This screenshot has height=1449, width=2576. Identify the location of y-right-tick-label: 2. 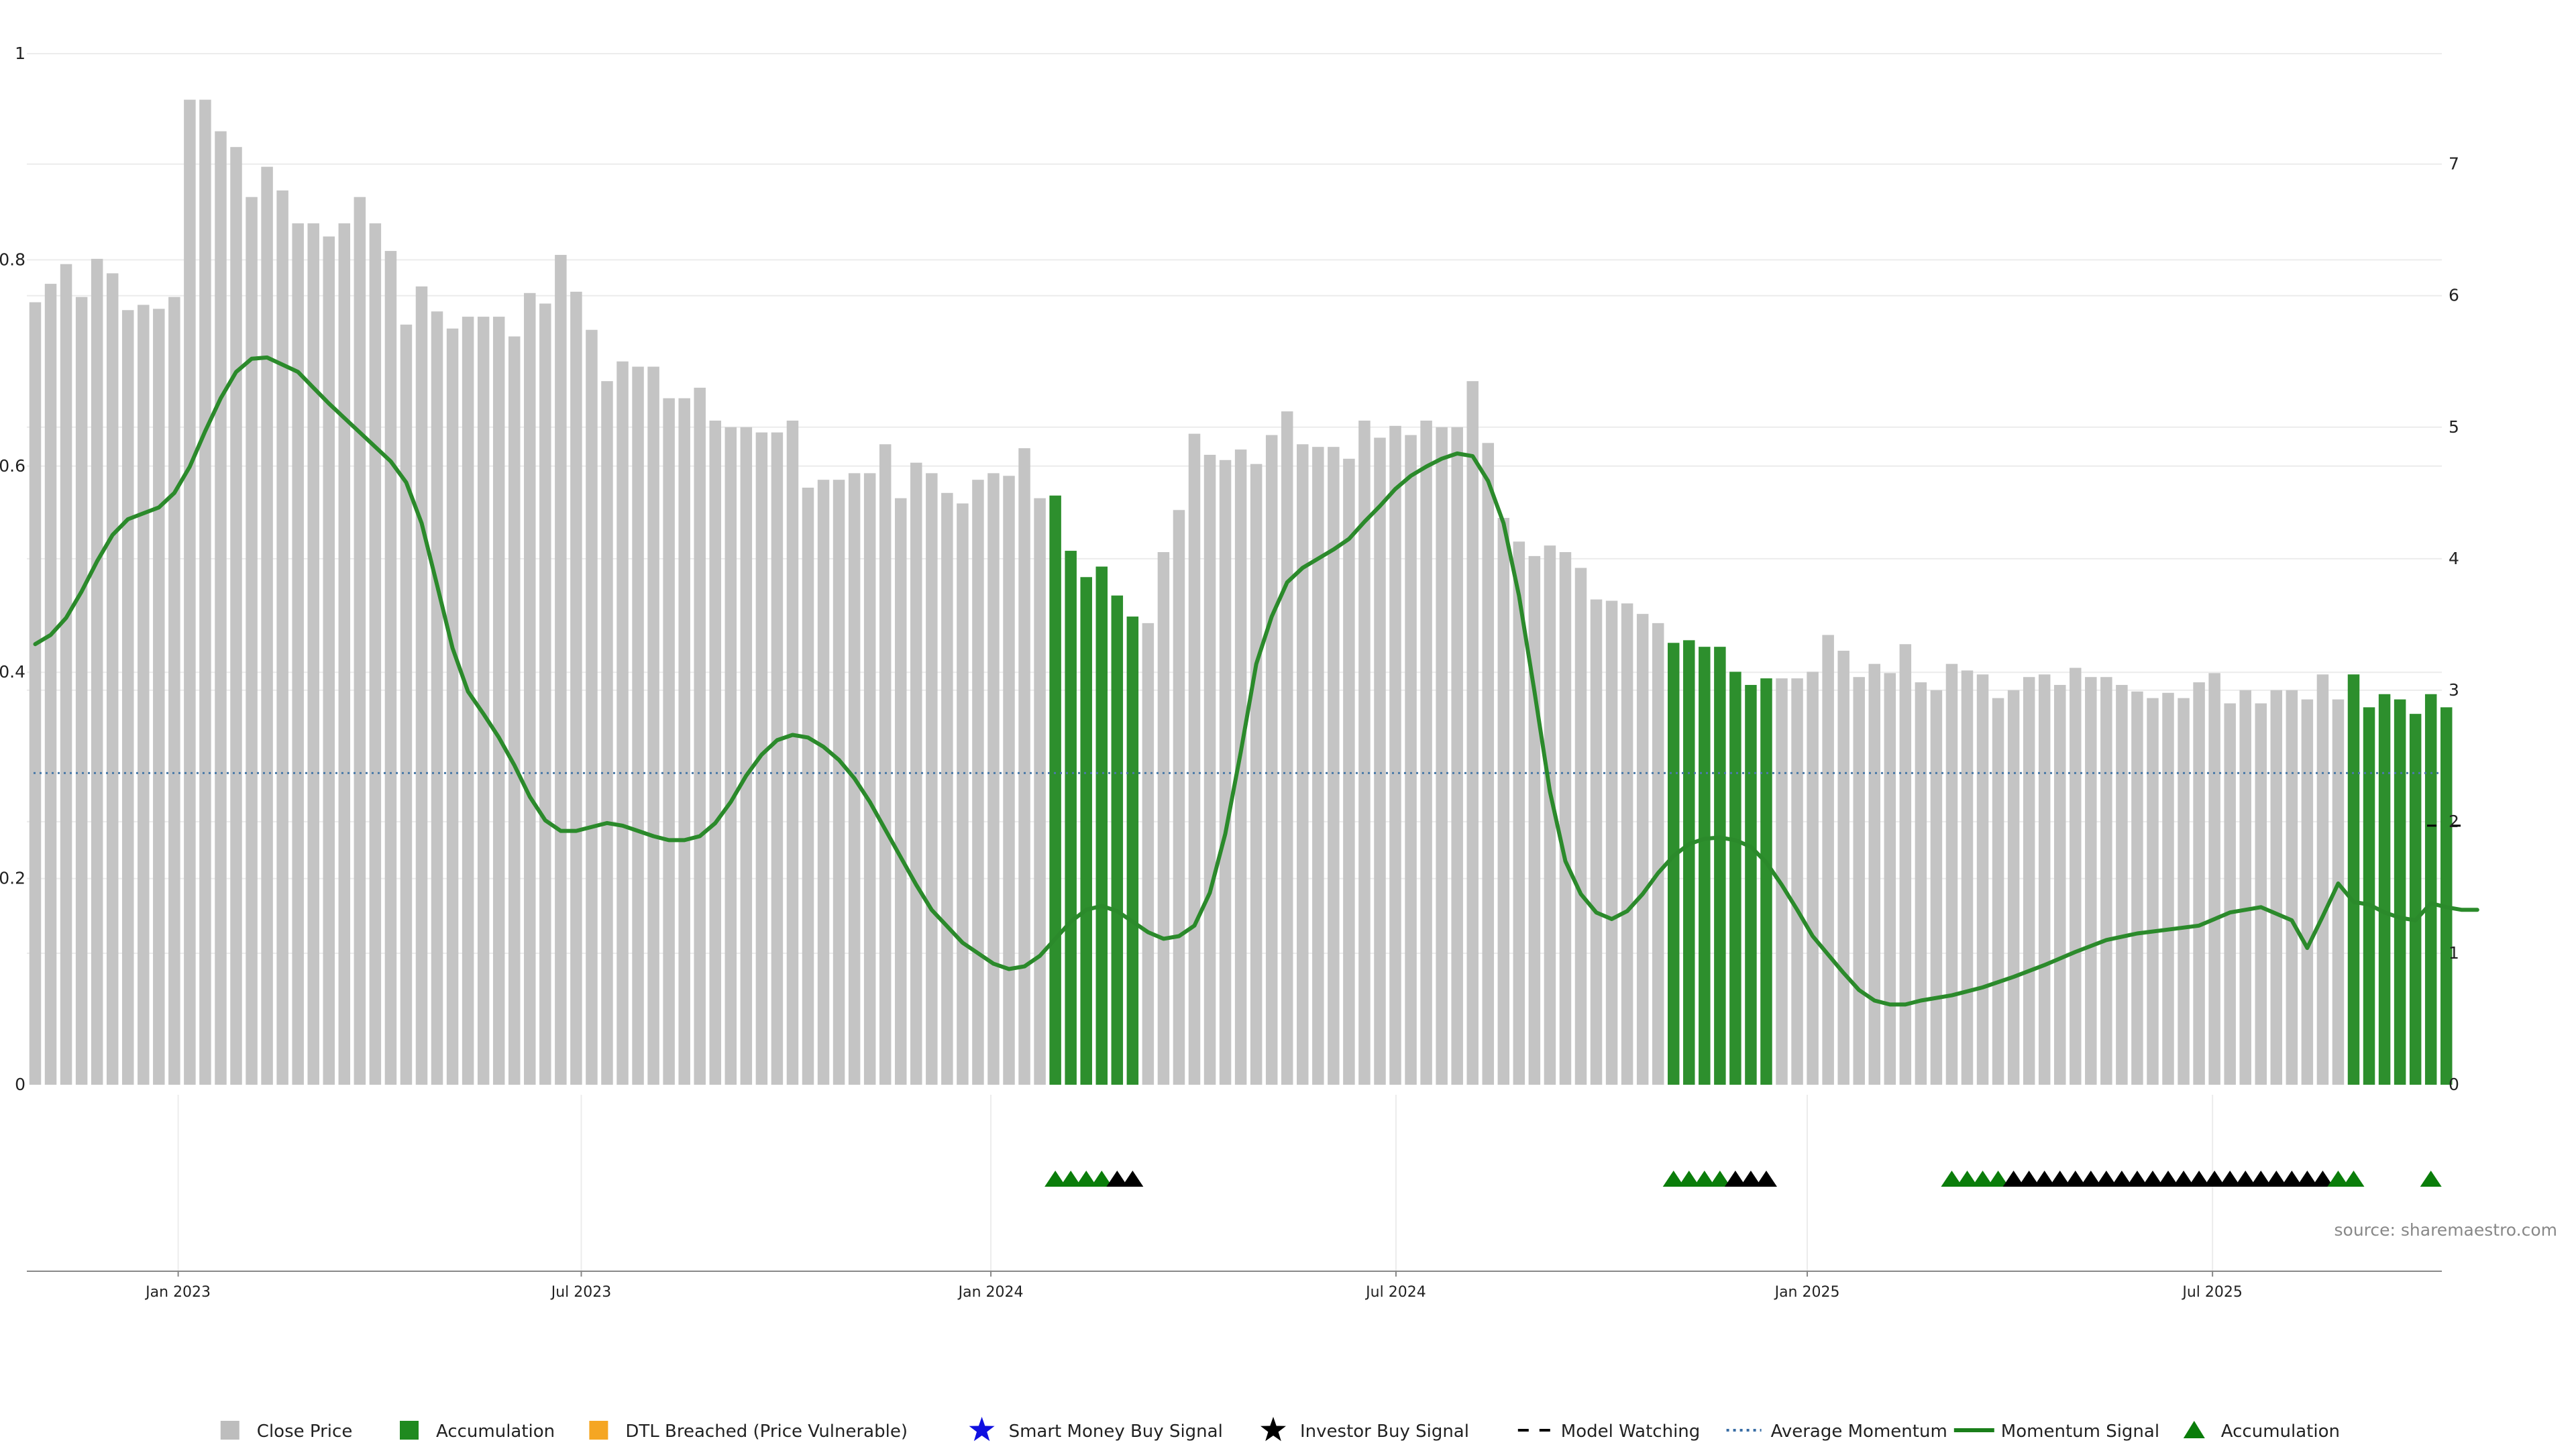
(2454, 821).